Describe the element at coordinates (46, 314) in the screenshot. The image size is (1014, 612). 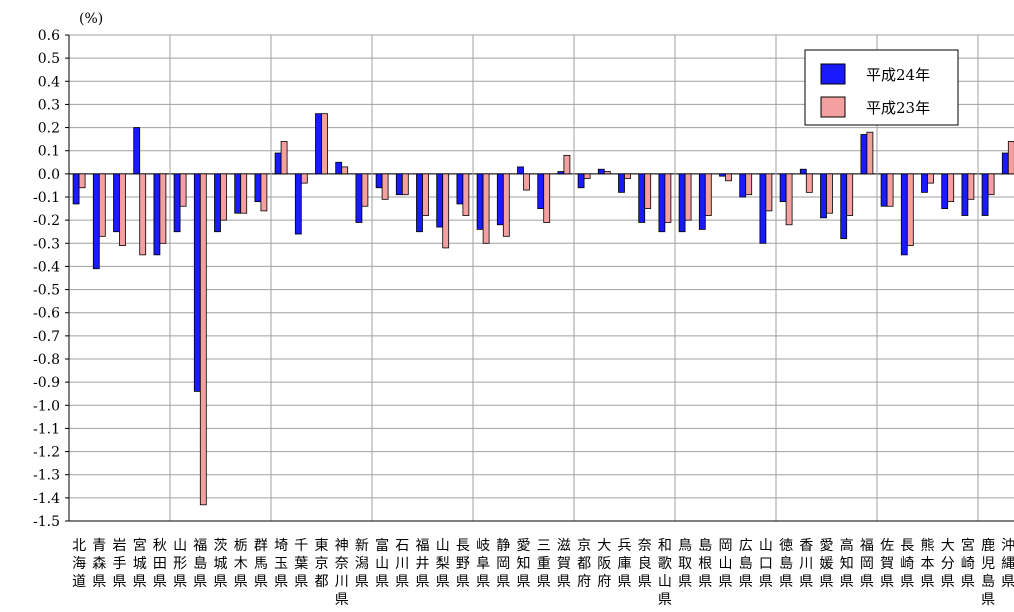
I see `y-tick-label: -0.6` at that location.